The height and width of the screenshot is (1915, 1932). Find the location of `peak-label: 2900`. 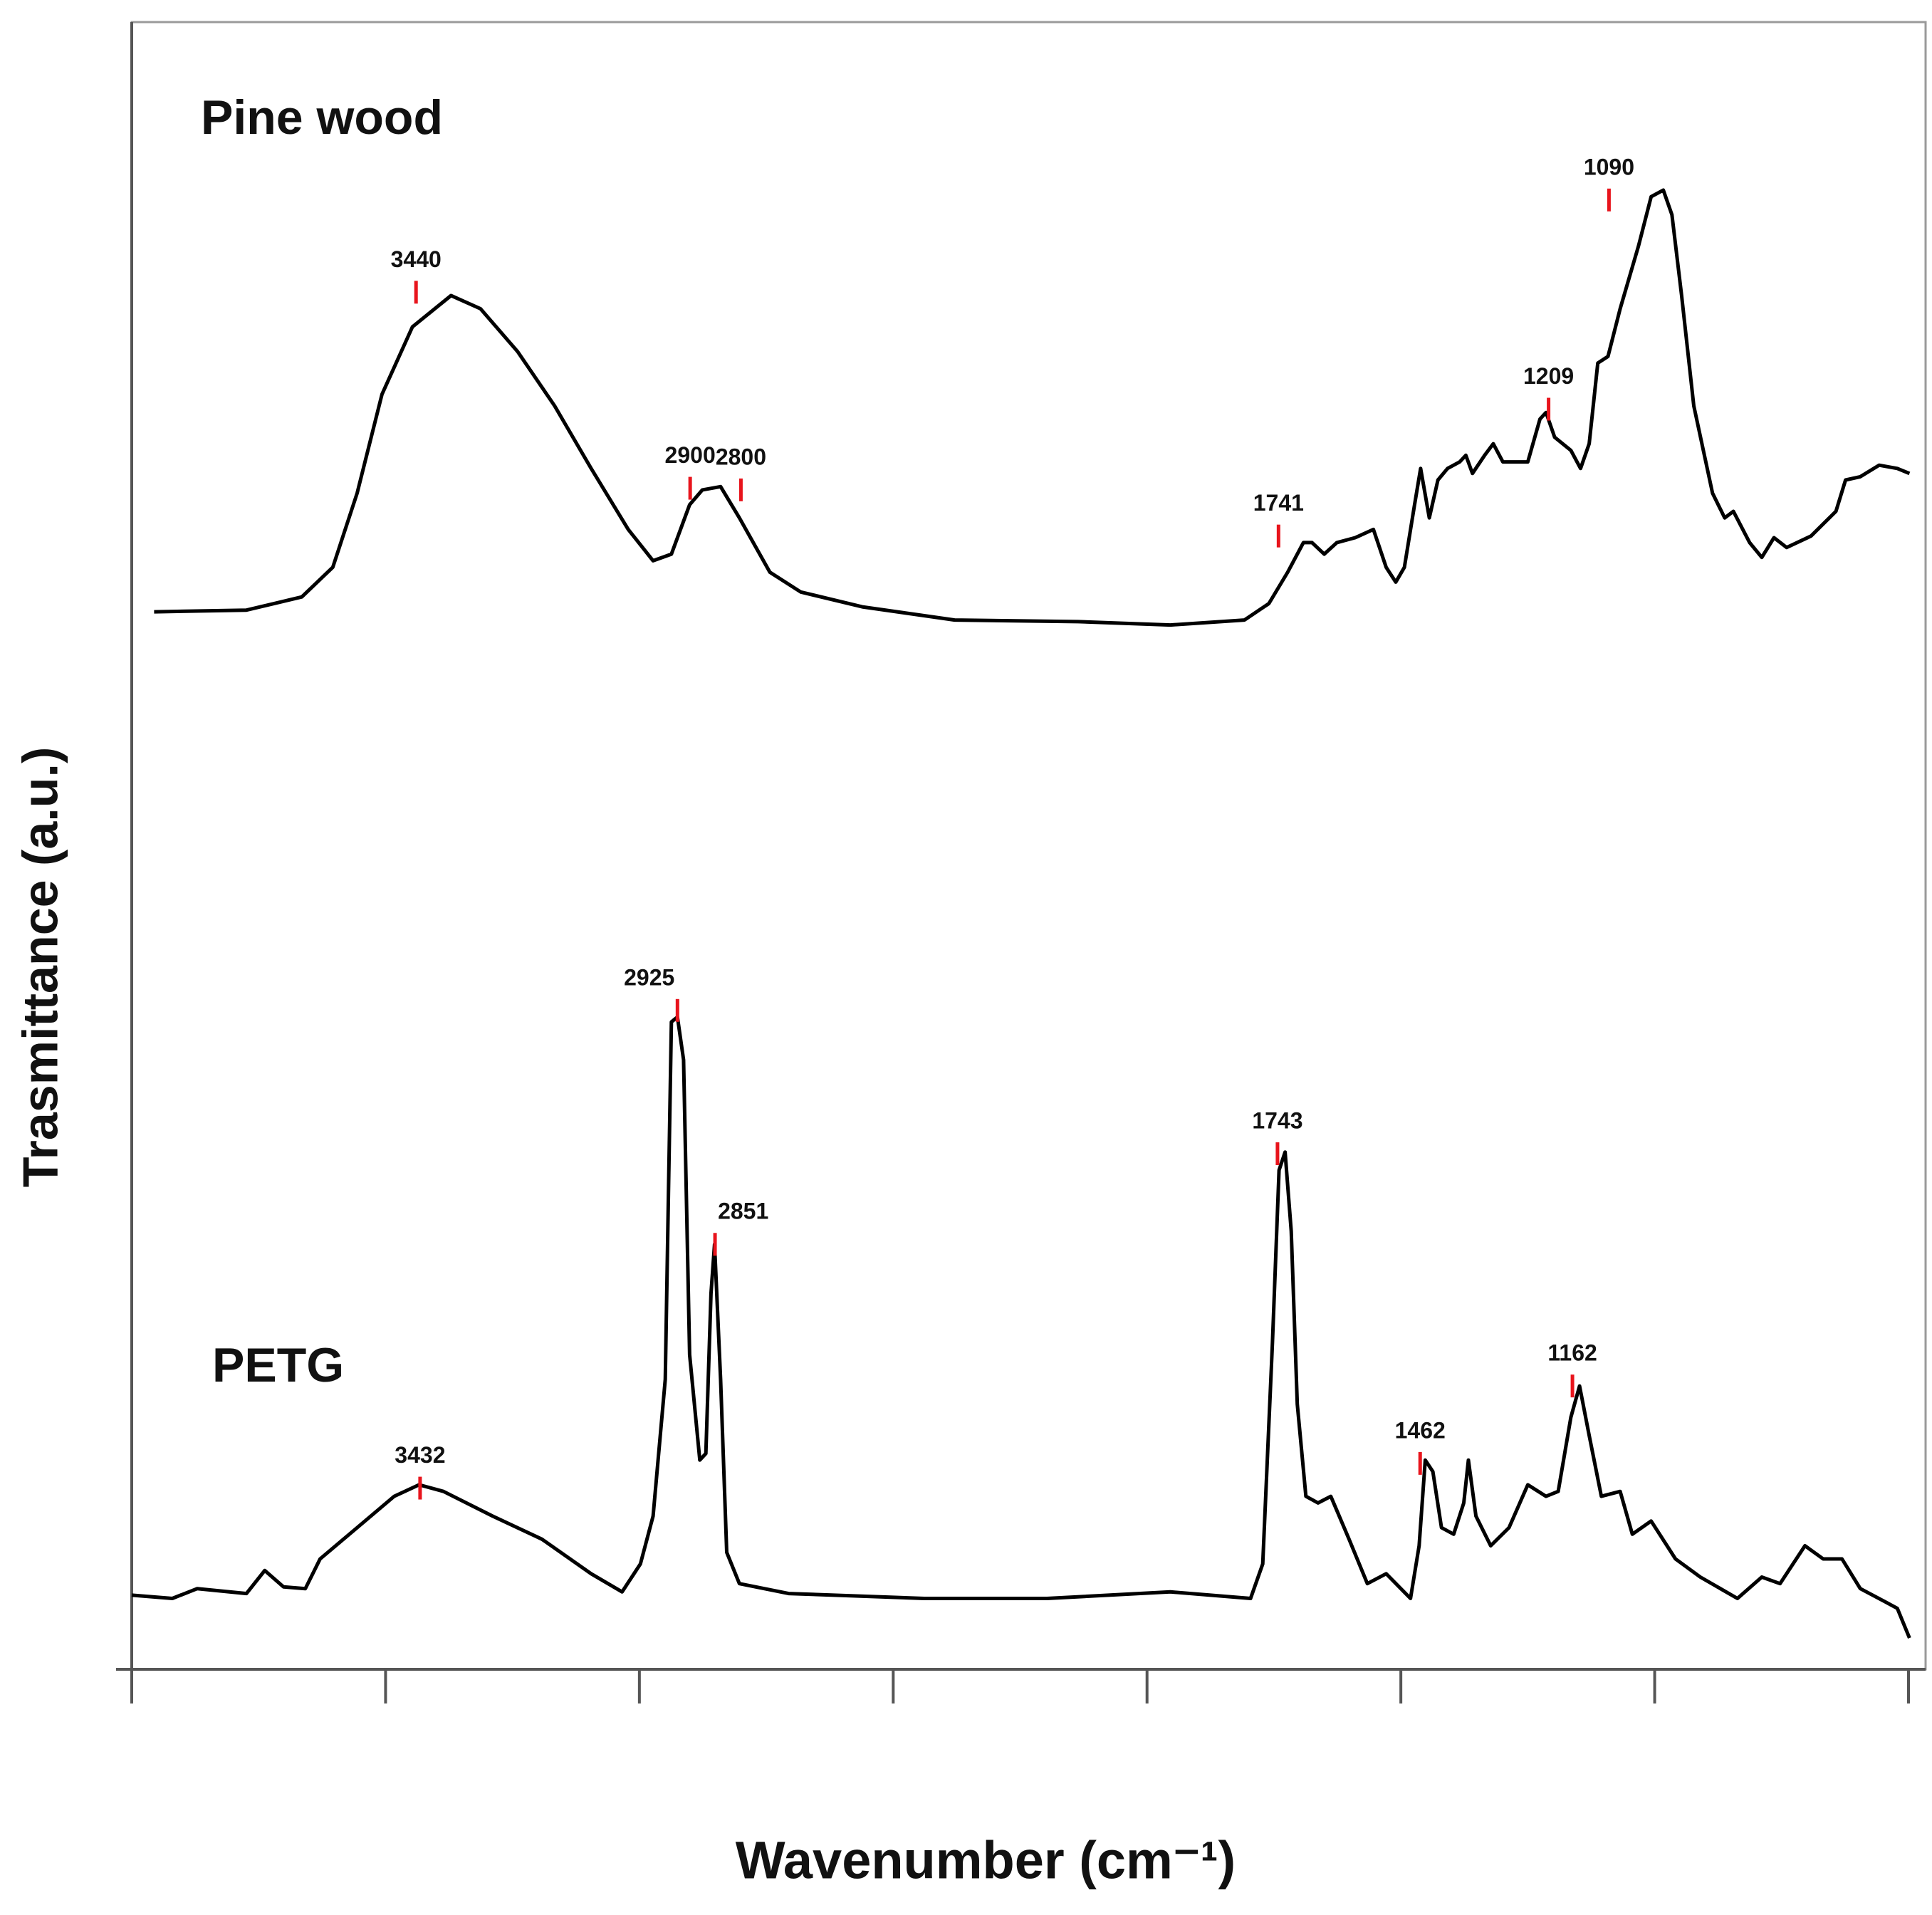

peak-label: 2900 is located at coordinates (690, 455).